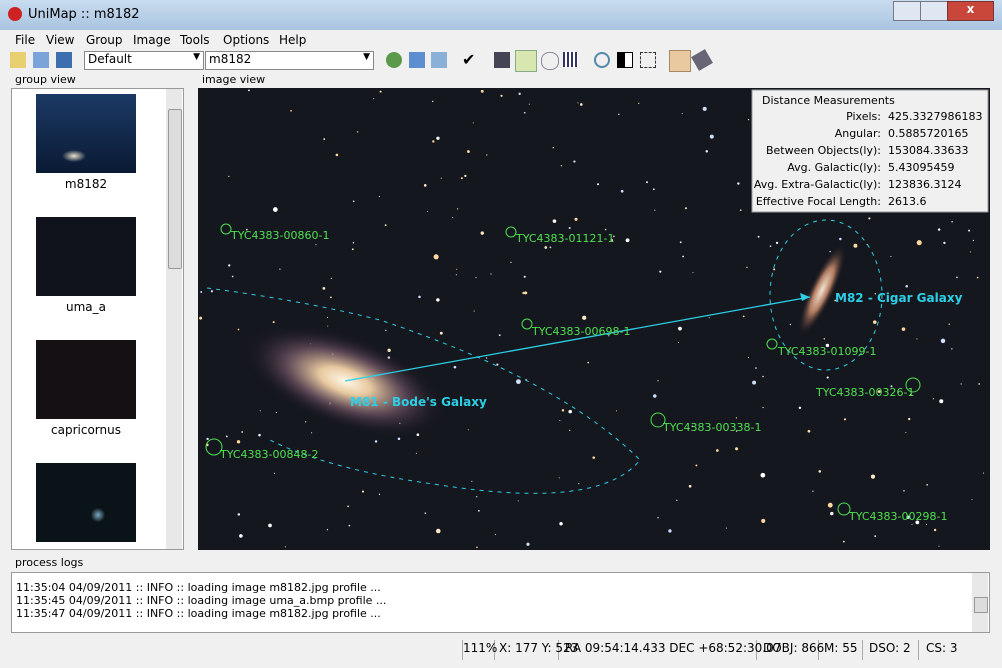 This screenshot has width=1002, height=668. I want to click on tool-button: ✔, so click(469, 59).